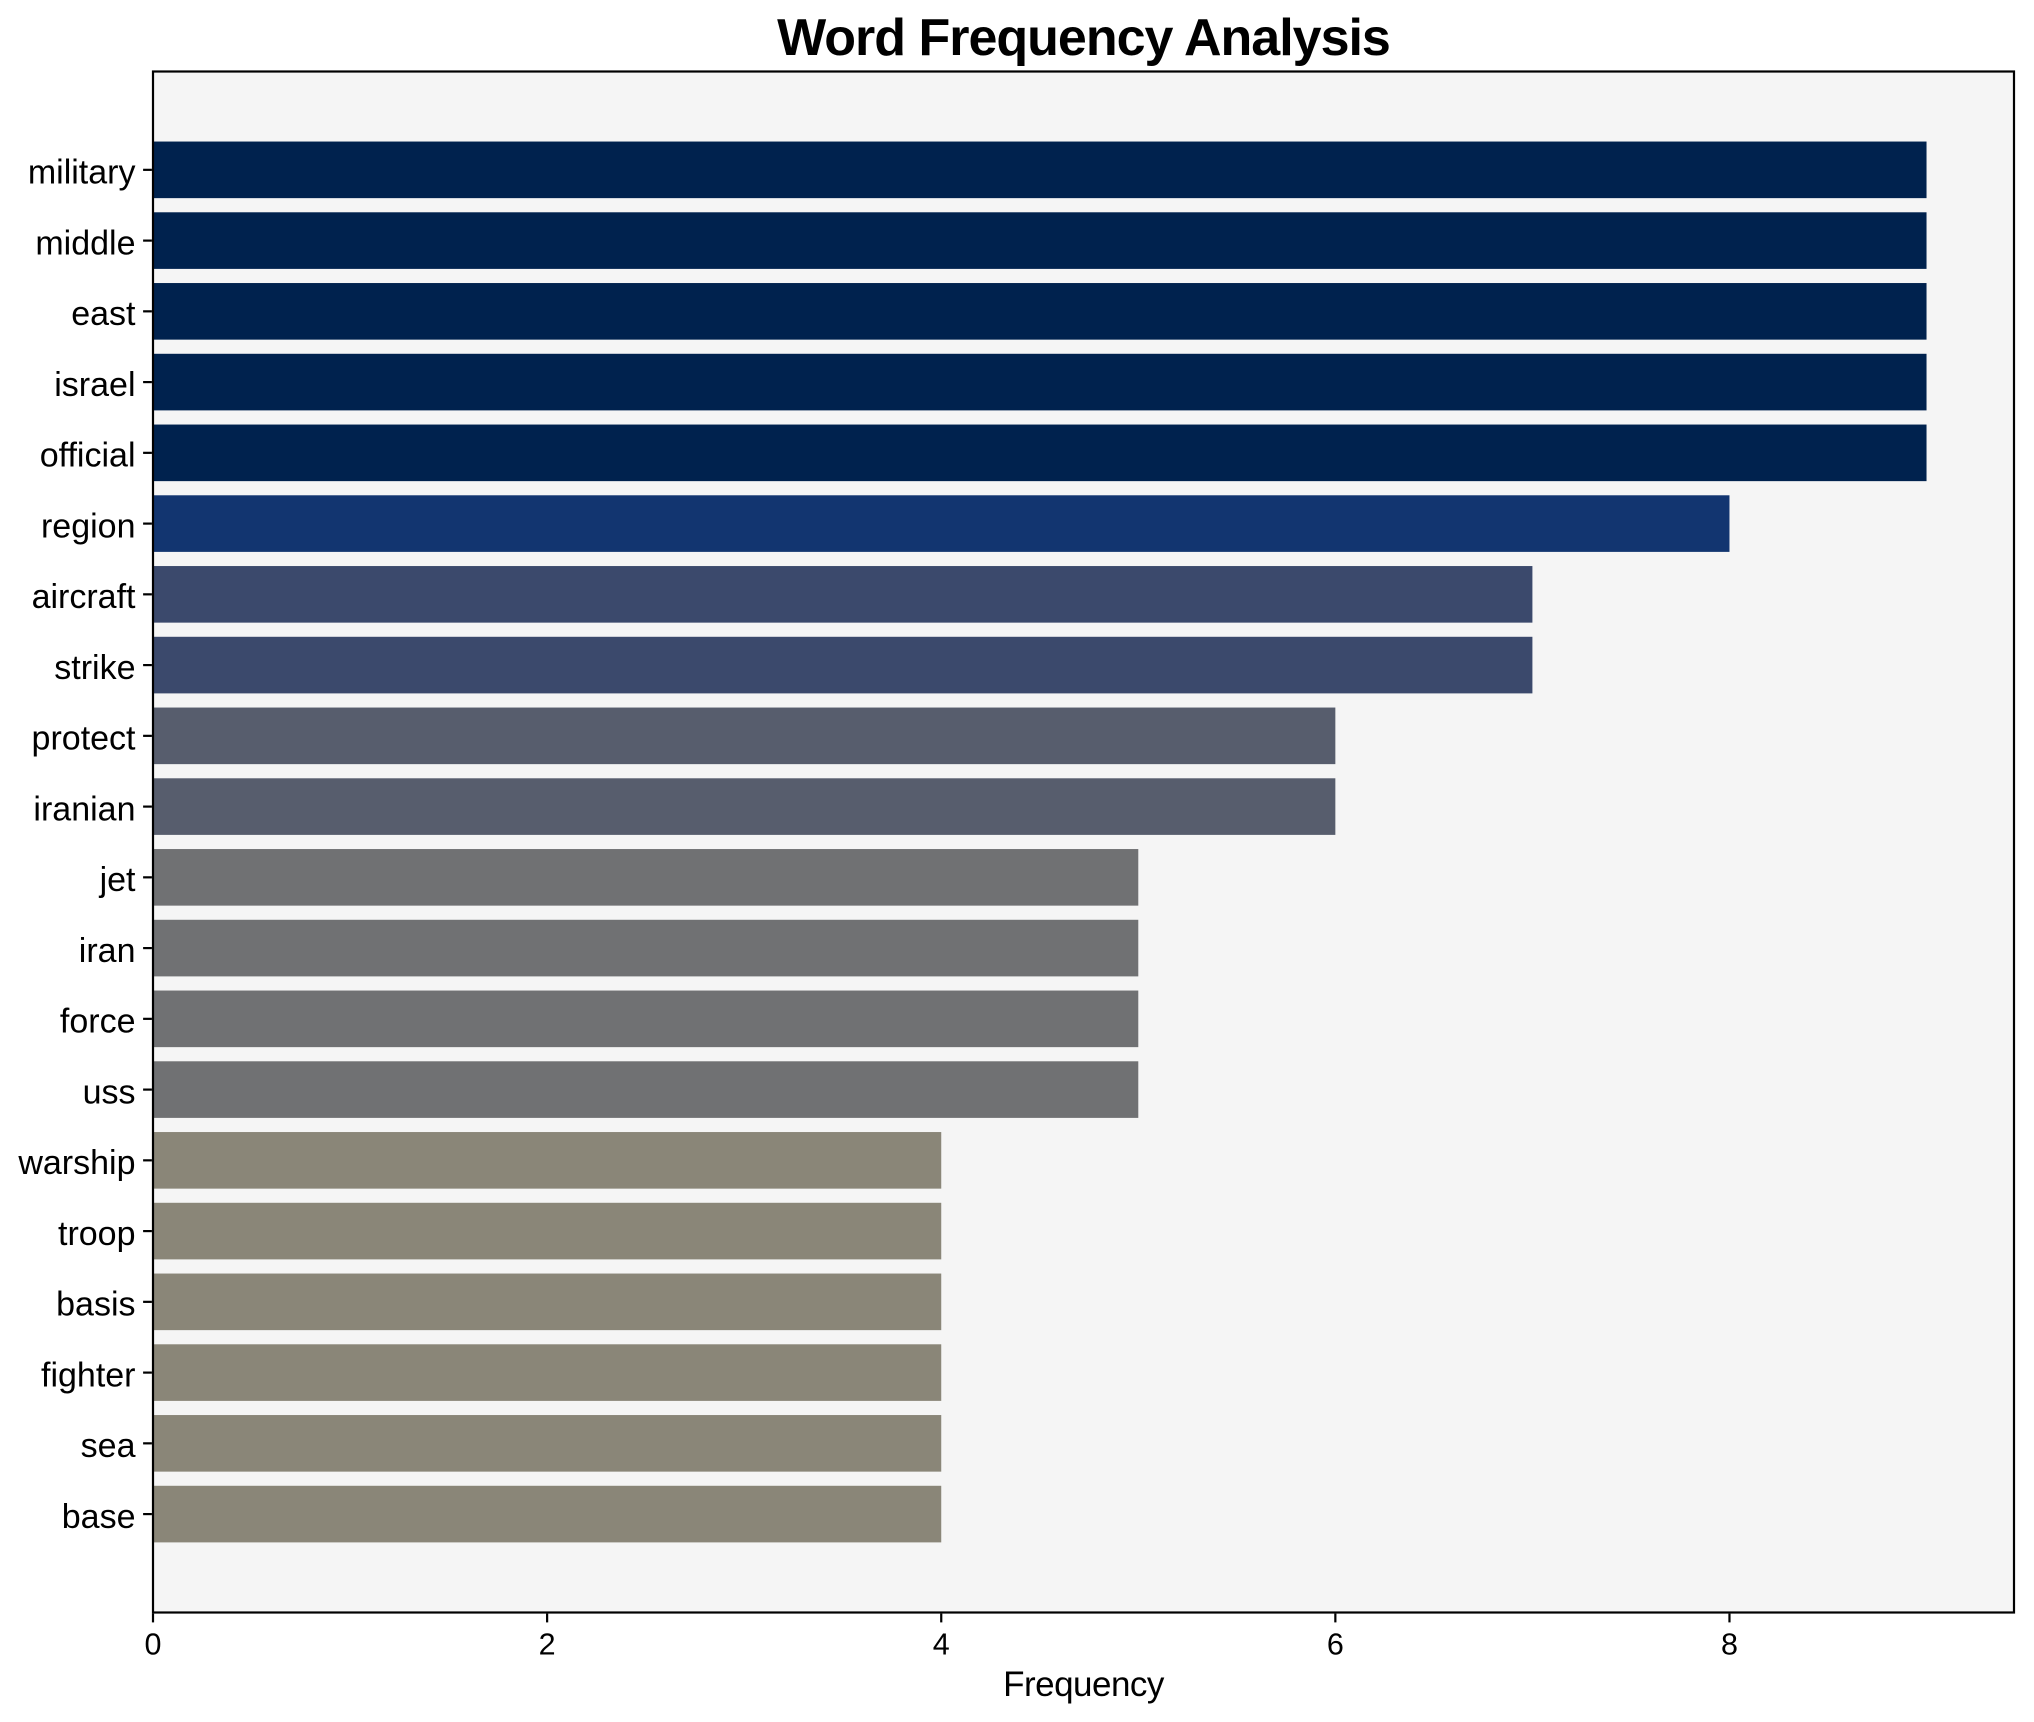  Describe the element at coordinates (97, 1234) in the screenshot. I see `svg-text: troop` at that location.